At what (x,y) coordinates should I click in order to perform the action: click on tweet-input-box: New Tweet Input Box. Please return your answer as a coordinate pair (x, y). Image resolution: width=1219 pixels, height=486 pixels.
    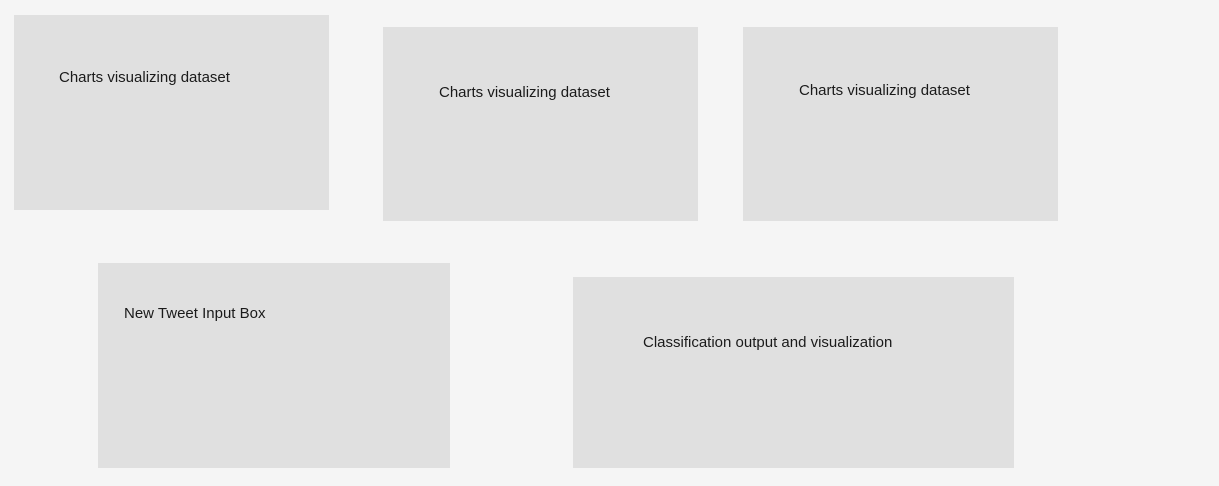
    Looking at the image, I should click on (274, 365).